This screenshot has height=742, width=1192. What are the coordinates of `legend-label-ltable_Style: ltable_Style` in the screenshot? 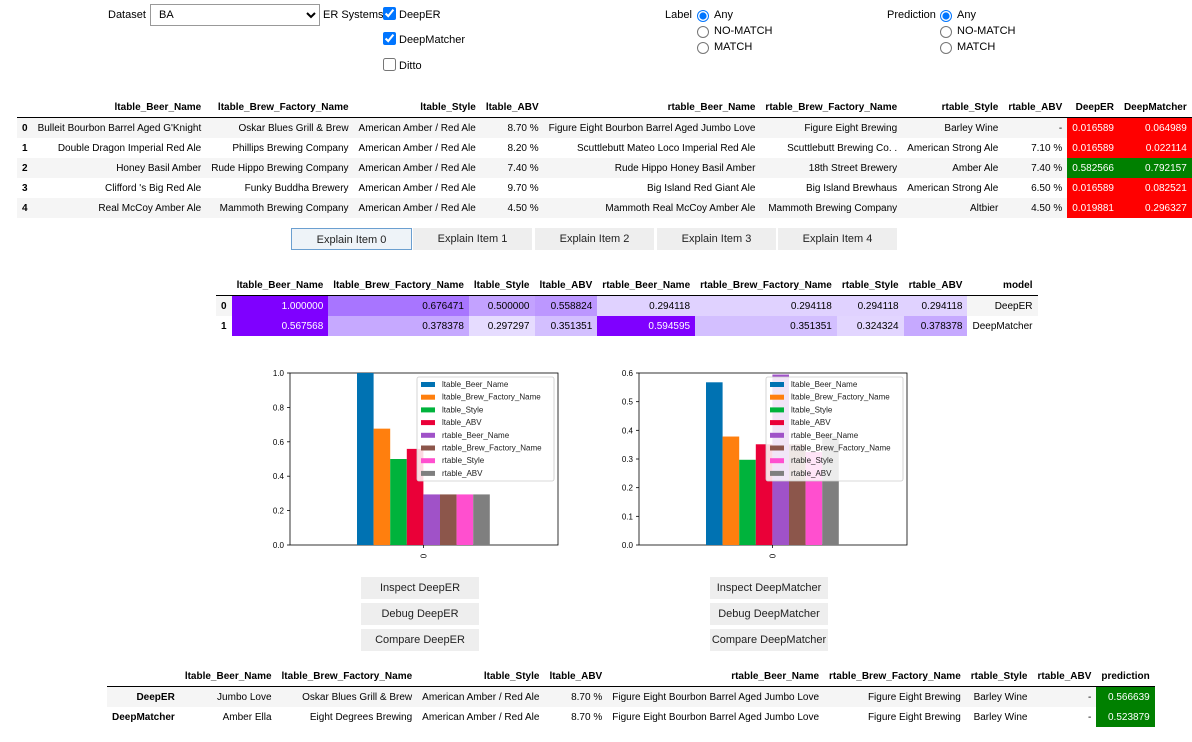 It's located at (463, 409).